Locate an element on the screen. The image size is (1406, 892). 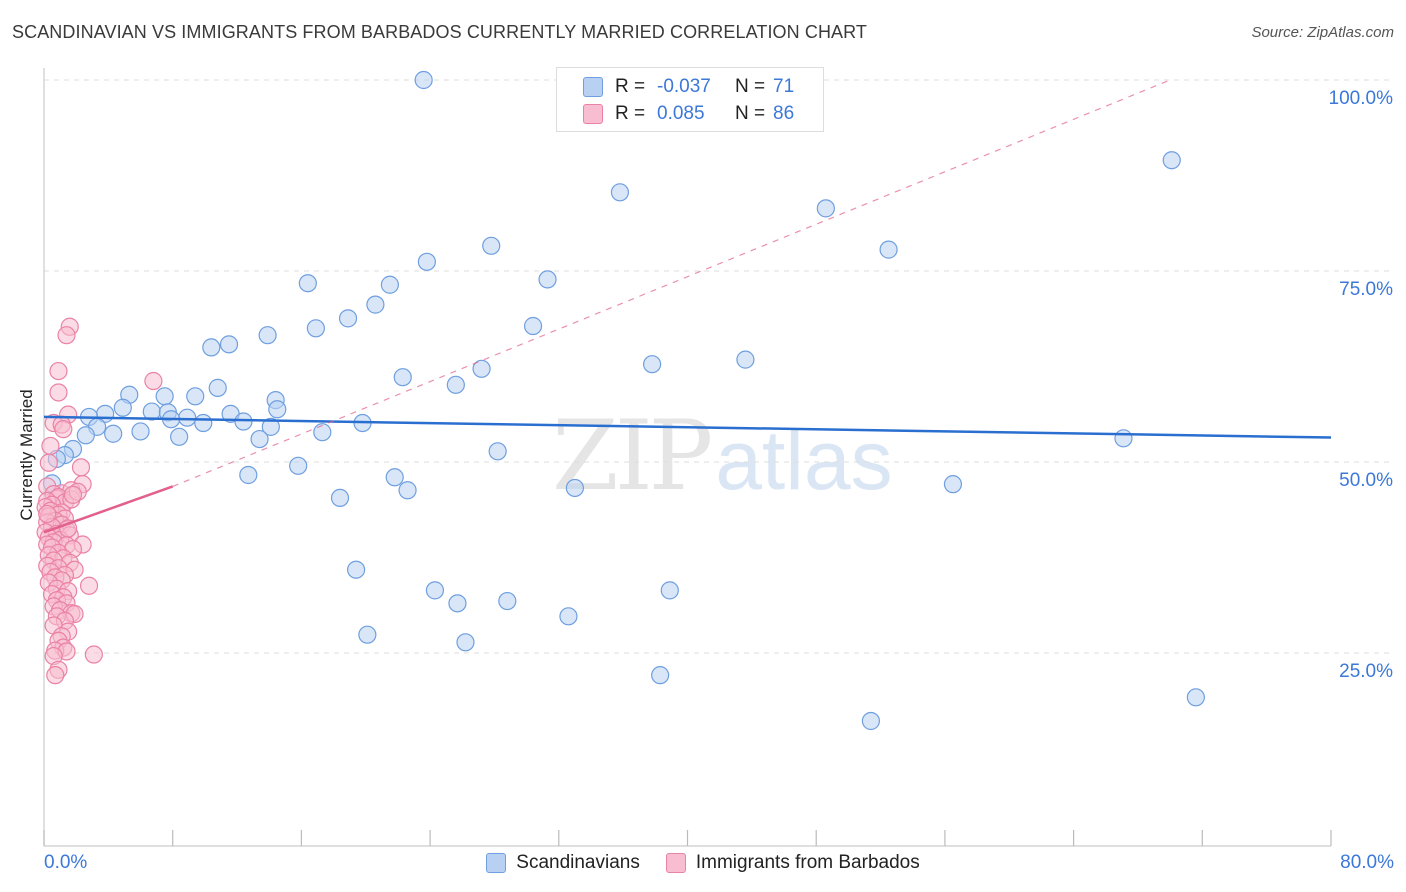
scandinavian-trend-line is located at coordinates (687, 427).